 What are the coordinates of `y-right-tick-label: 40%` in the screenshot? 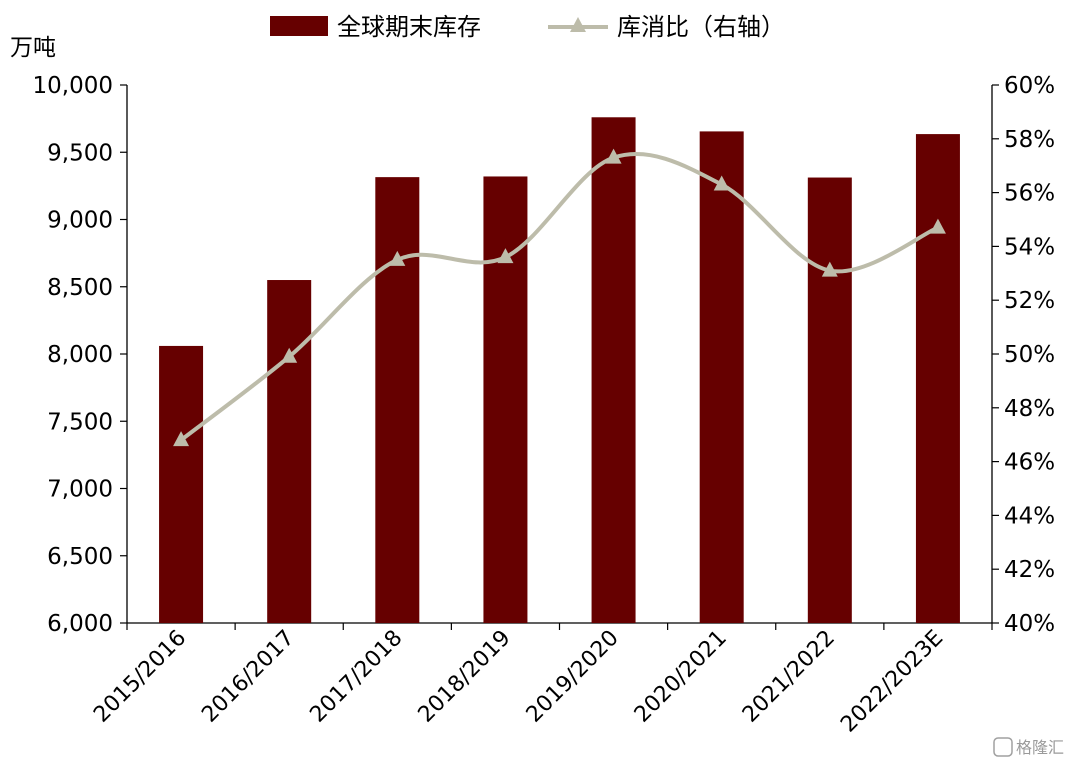 It's located at (1029, 624).